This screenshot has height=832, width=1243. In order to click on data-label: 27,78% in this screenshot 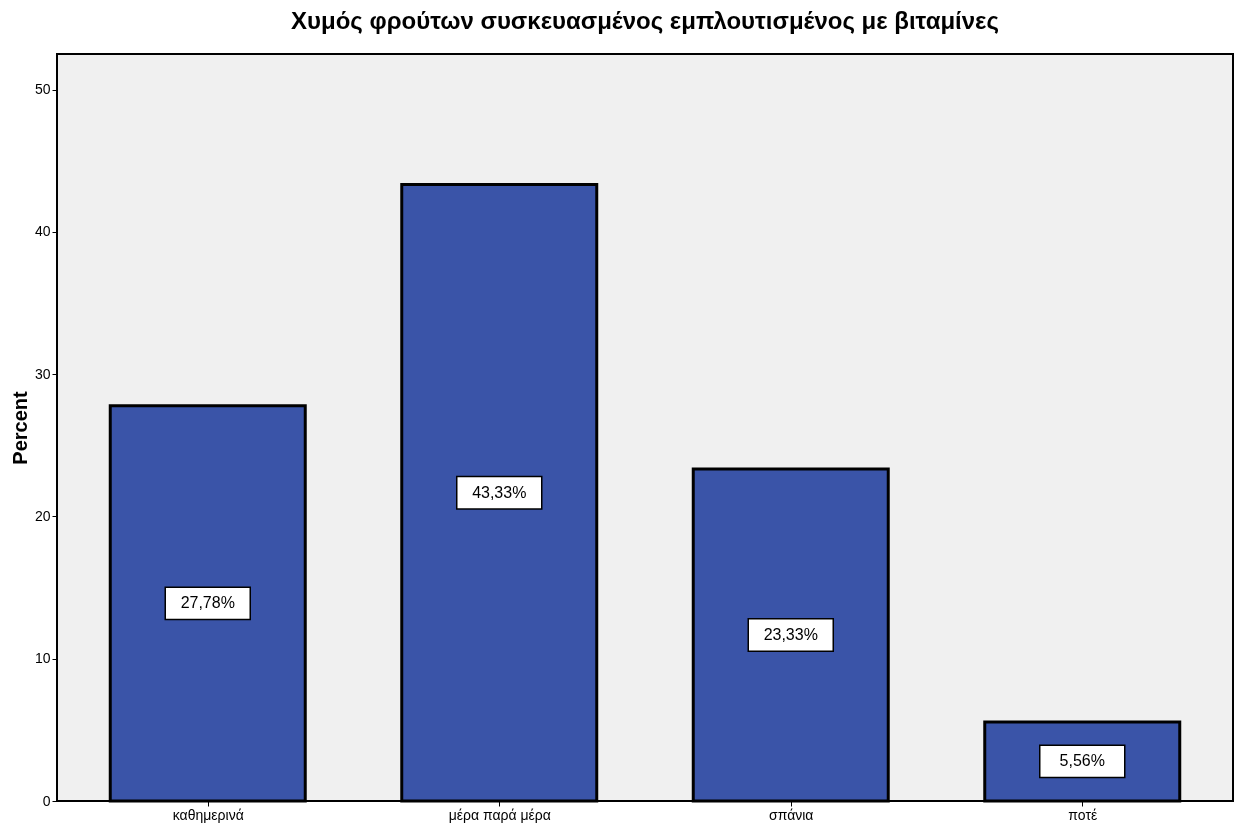, I will do `click(207, 603)`.